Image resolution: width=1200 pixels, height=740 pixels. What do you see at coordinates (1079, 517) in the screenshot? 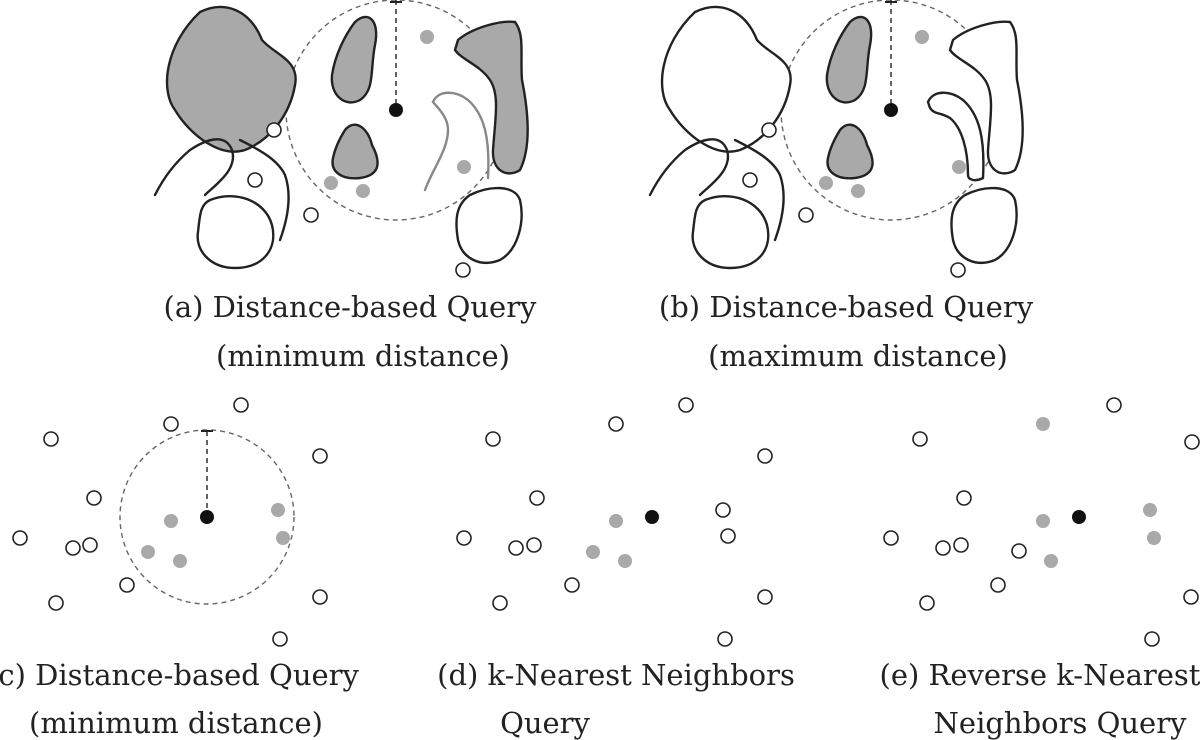
I see `panel-e-query-point` at bounding box center [1079, 517].